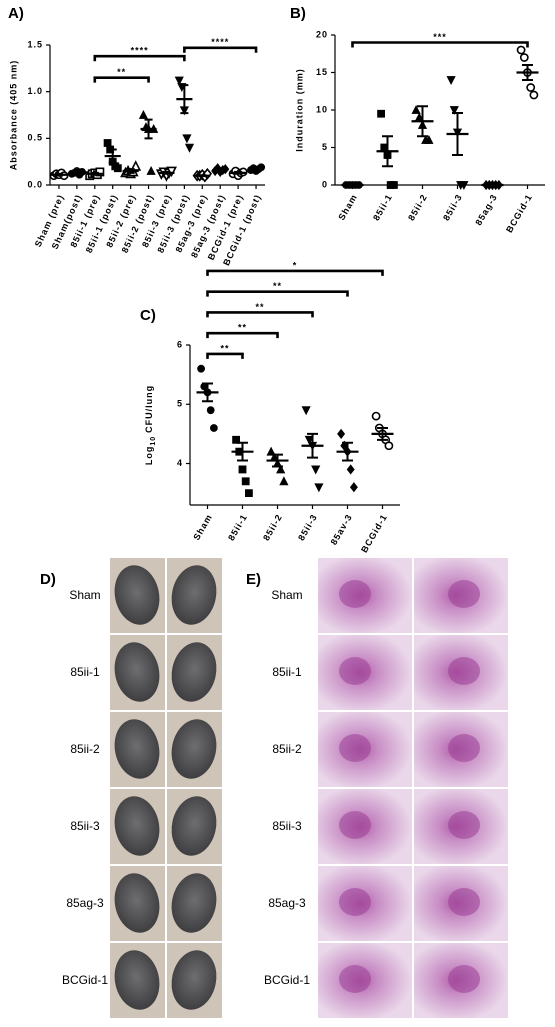  Describe the element at coordinates (149, 456) in the screenshot. I see `y-axis-label-part: Log` at that location.